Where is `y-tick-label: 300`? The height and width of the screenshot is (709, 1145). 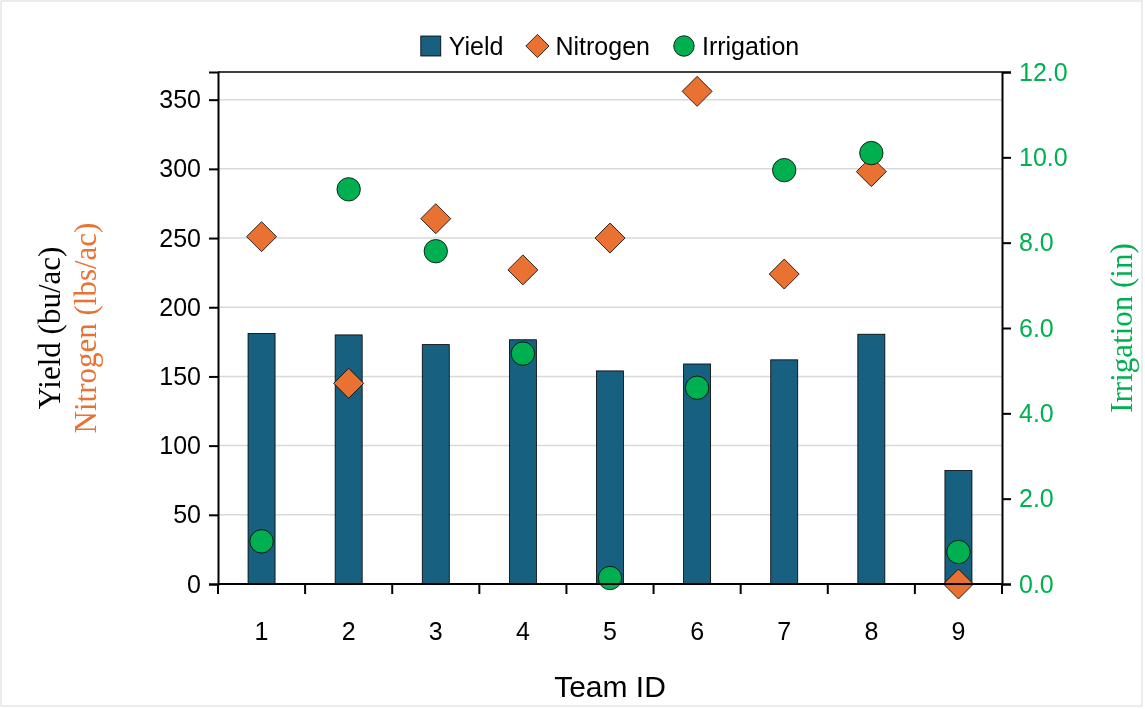 y-tick-label: 300 is located at coordinates (180, 168).